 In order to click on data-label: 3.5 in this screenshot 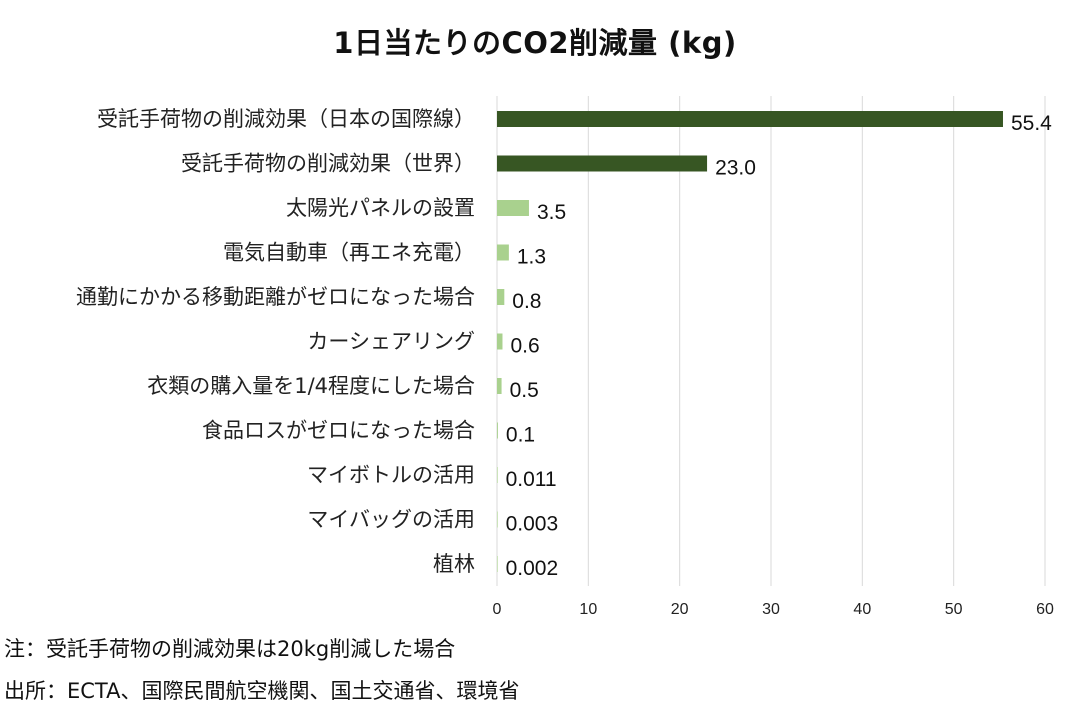, I will do `click(551, 212)`.